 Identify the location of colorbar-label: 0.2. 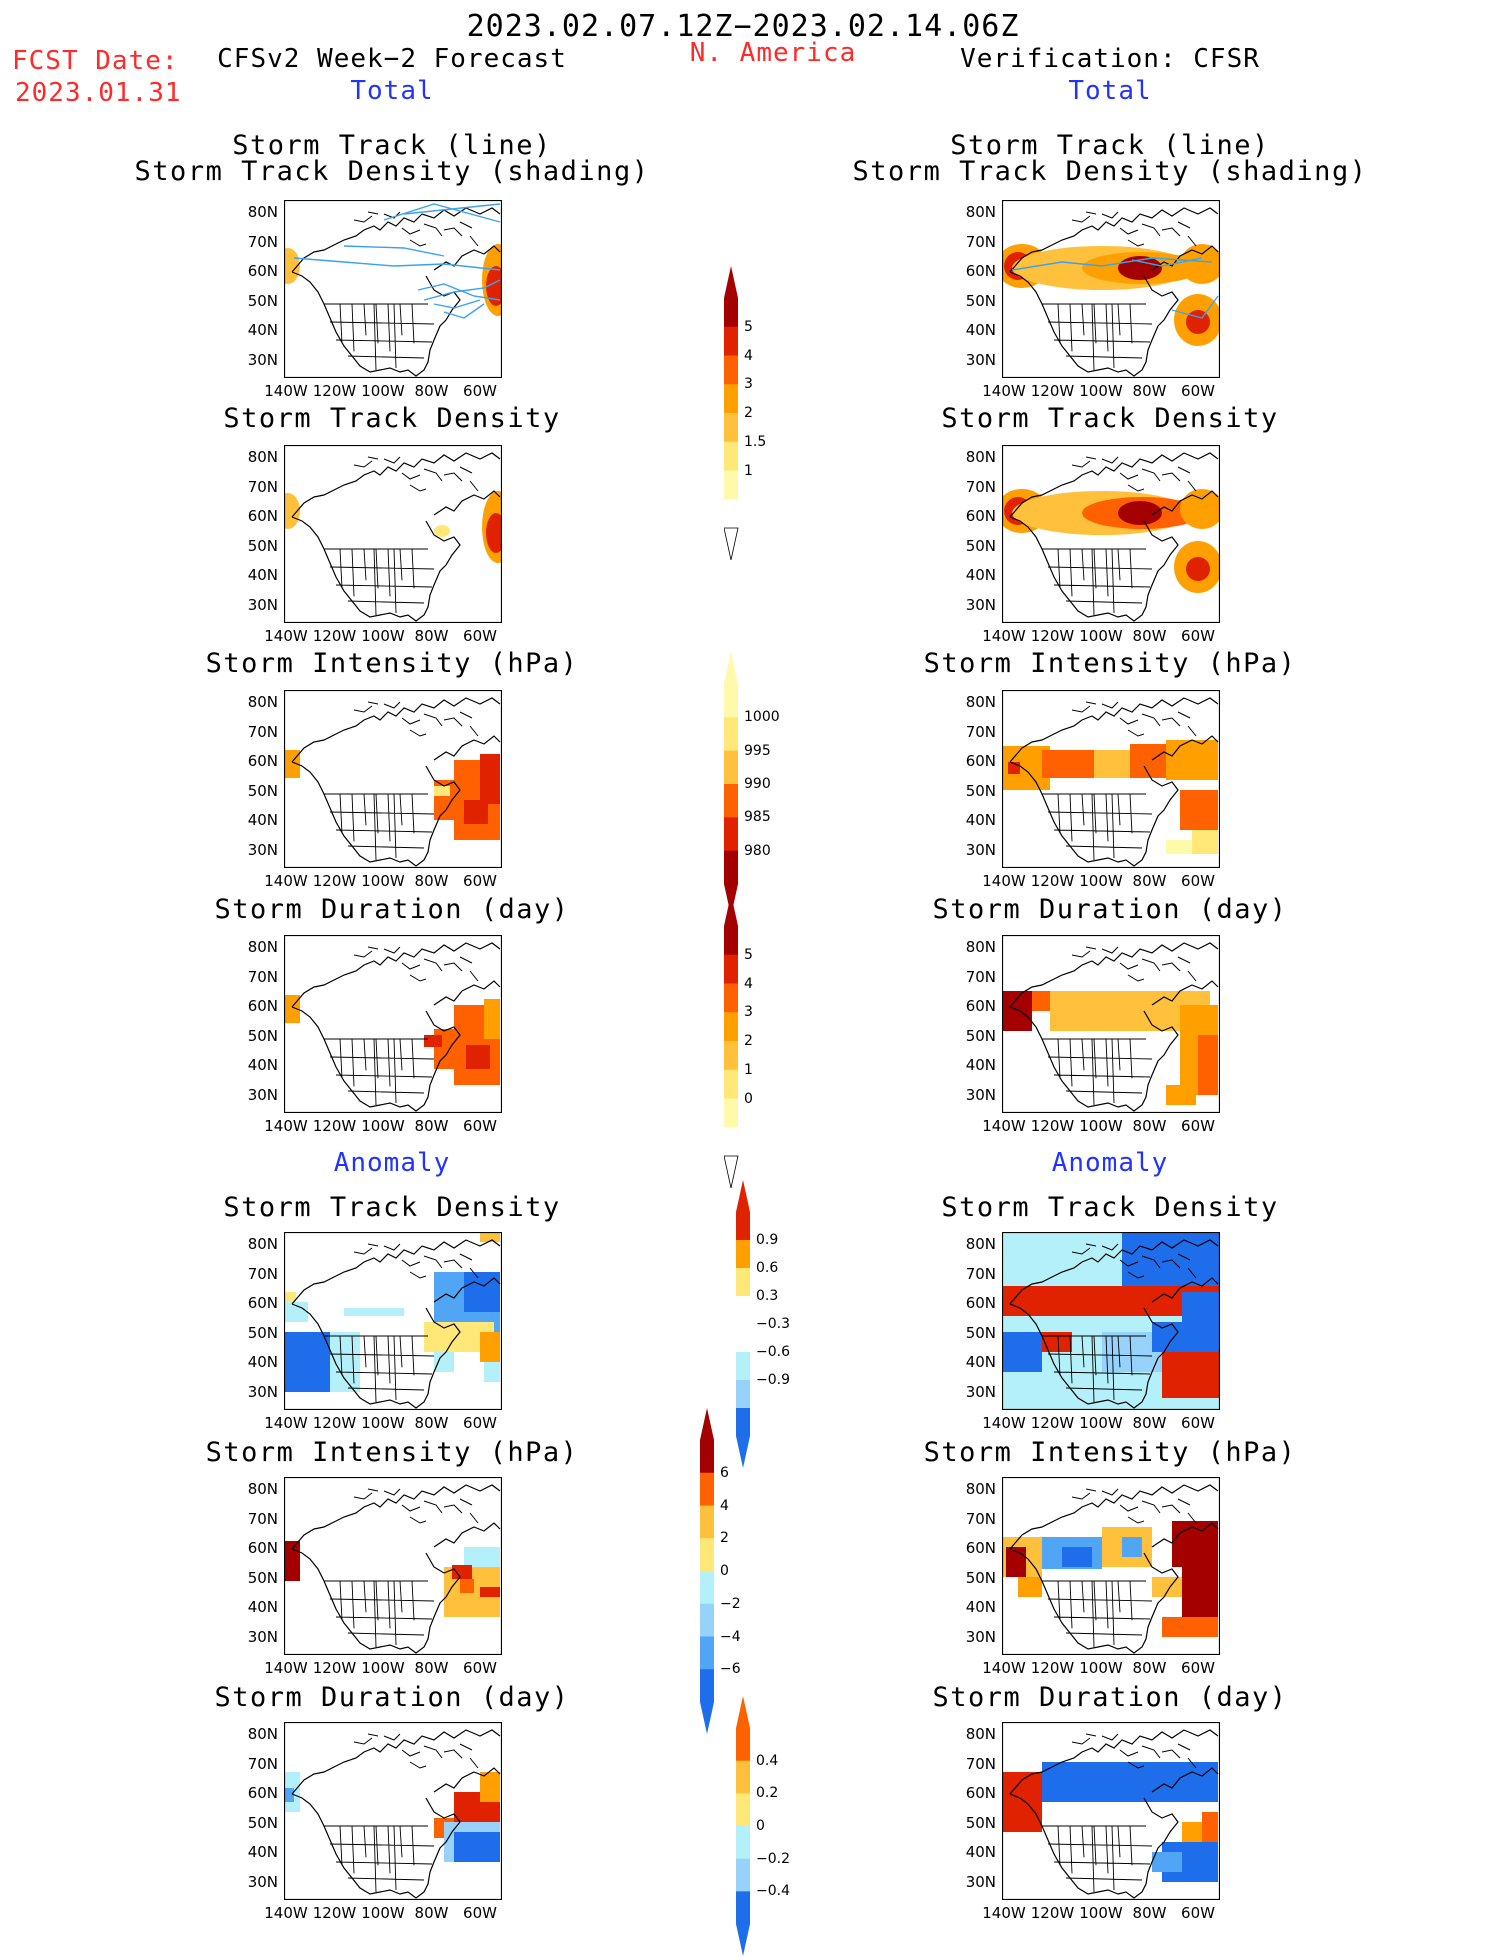
(767, 1793).